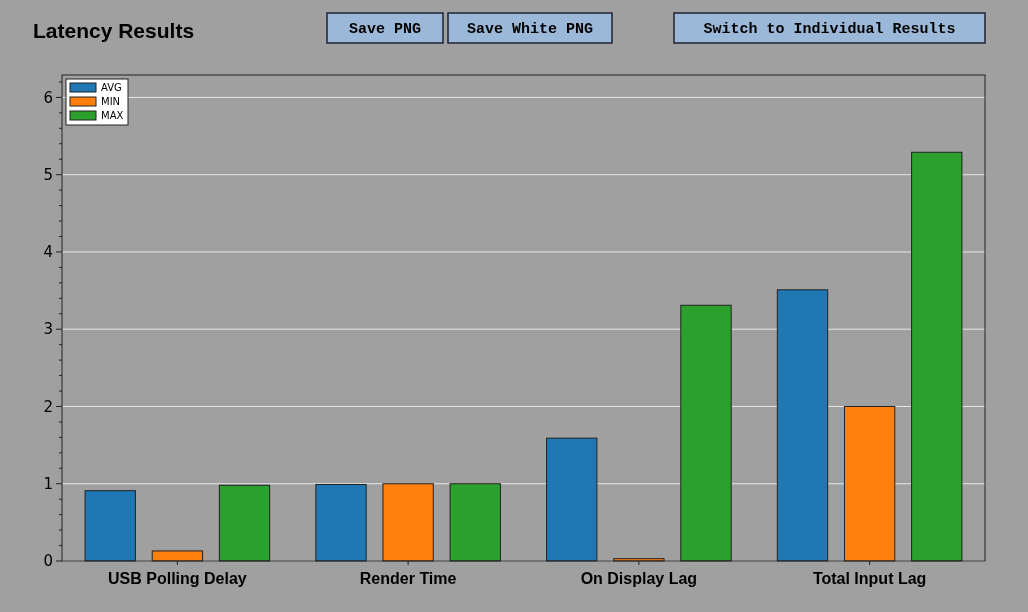  Describe the element at coordinates (48, 97) in the screenshot. I see `y-tick-label: 6` at that location.